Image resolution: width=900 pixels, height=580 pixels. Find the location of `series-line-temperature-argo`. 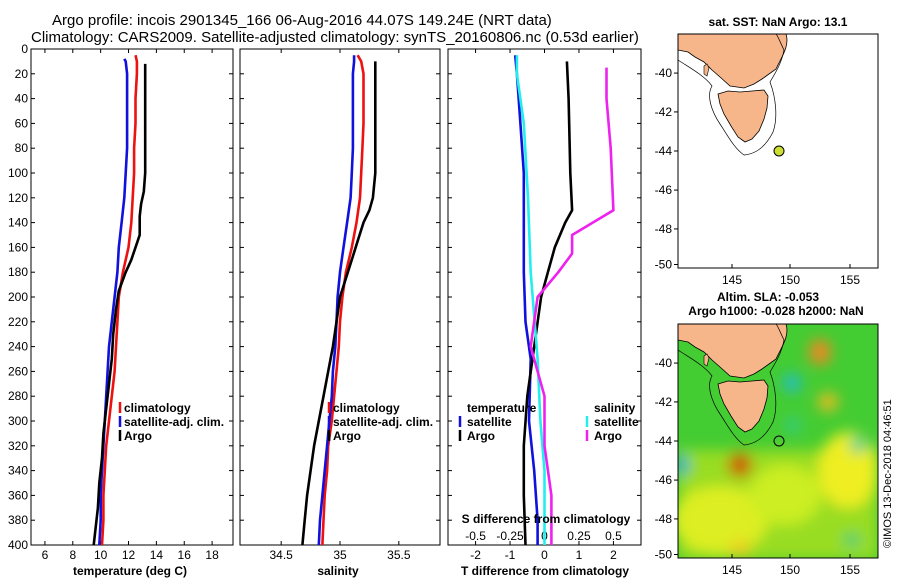

series-line-temperature-argo is located at coordinates (548, 303).